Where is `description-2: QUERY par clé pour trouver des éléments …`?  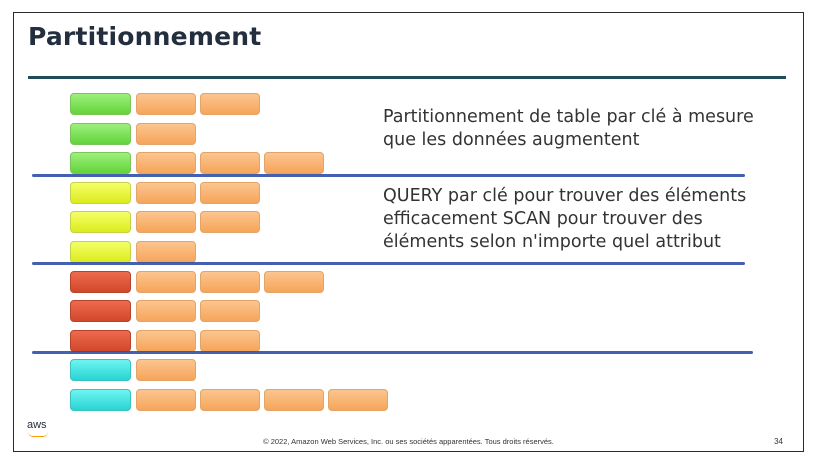 description-2: QUERY par clé pour trouver des éléments … is located at coordinates (564, 219).